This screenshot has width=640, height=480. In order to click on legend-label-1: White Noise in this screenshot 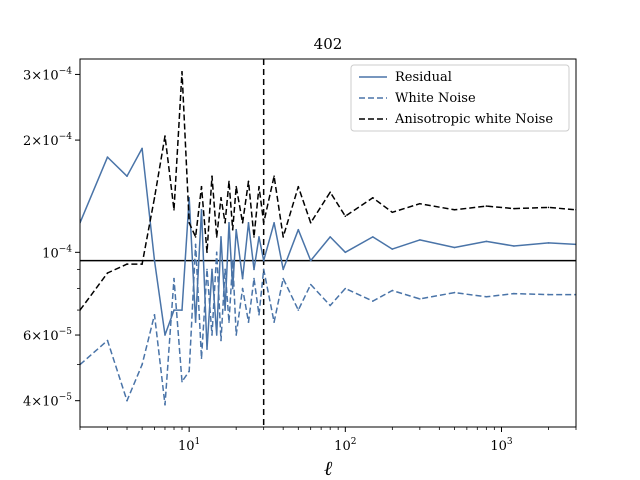, I will do `click(435, 98)`.